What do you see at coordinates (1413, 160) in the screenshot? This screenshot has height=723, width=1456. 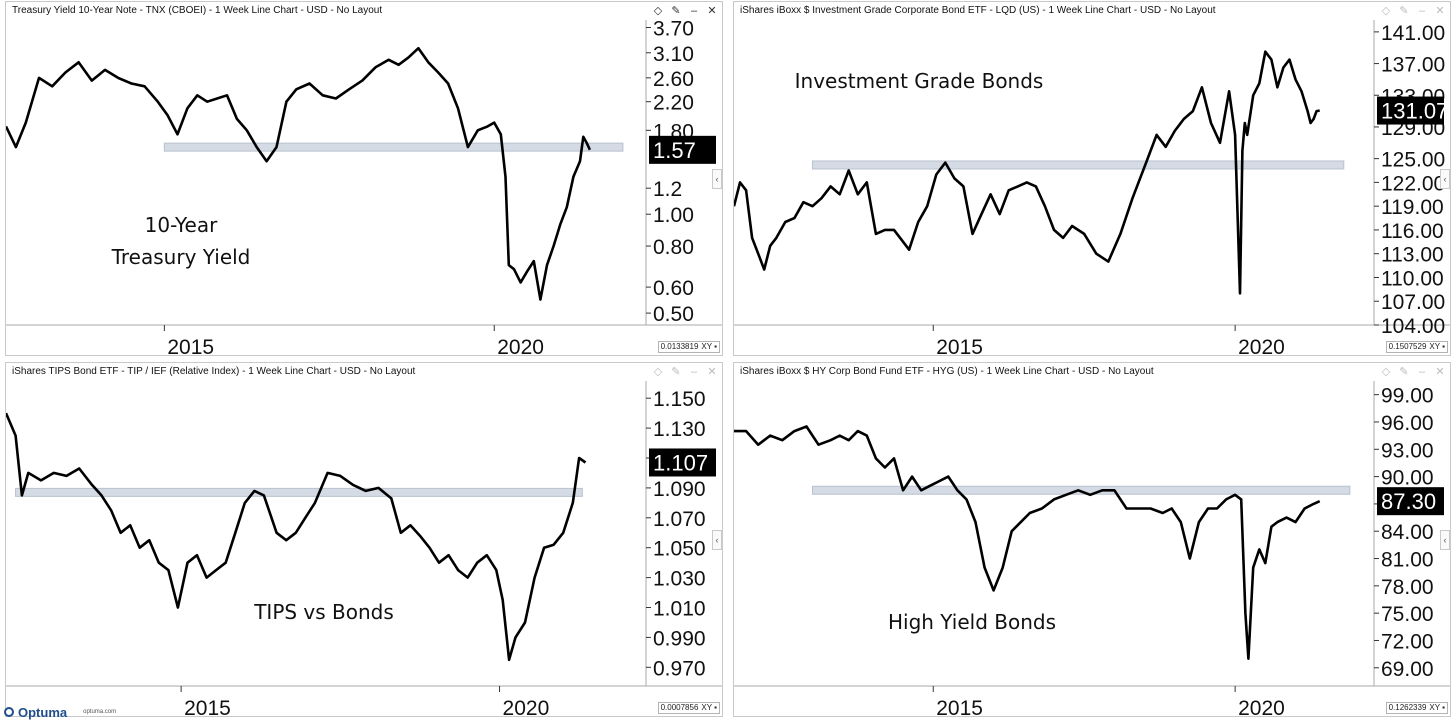 I see `y-tick-label: 125.00` at bounding box center [1413, 160].